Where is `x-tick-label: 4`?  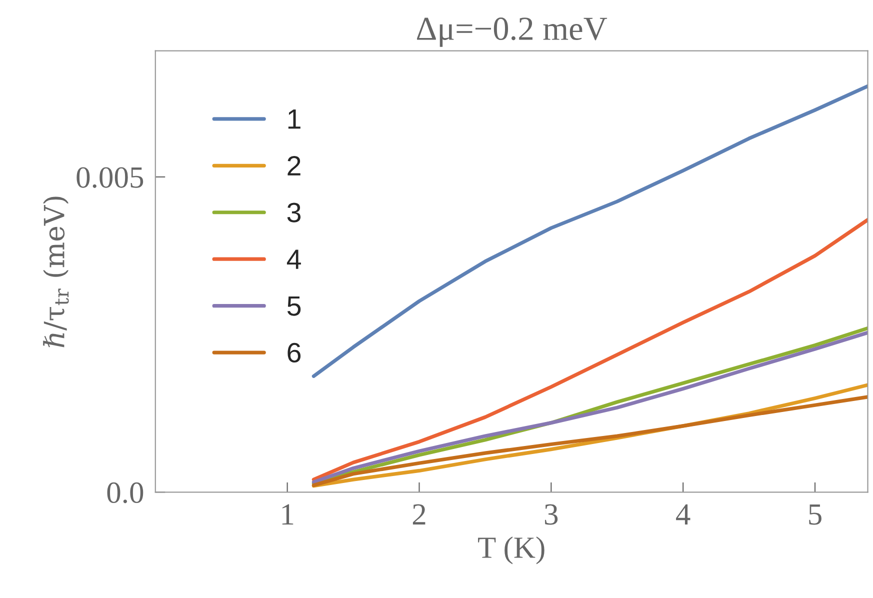
x-tick-label: 4 is located at coordinates (683, 514).